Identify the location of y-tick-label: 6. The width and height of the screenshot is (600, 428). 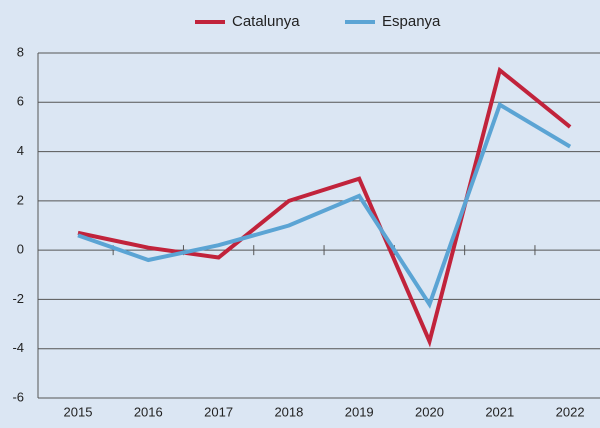
(20, 101).